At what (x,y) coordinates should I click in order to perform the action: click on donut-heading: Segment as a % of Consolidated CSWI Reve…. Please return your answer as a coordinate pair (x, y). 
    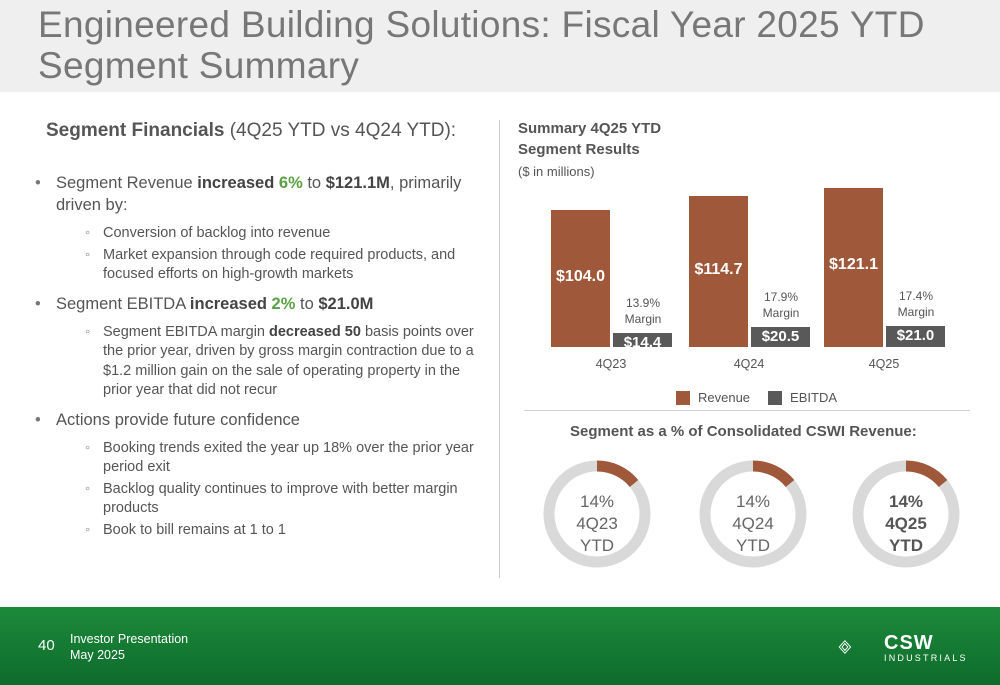
    Looking at the image, I should click on (743, 431).